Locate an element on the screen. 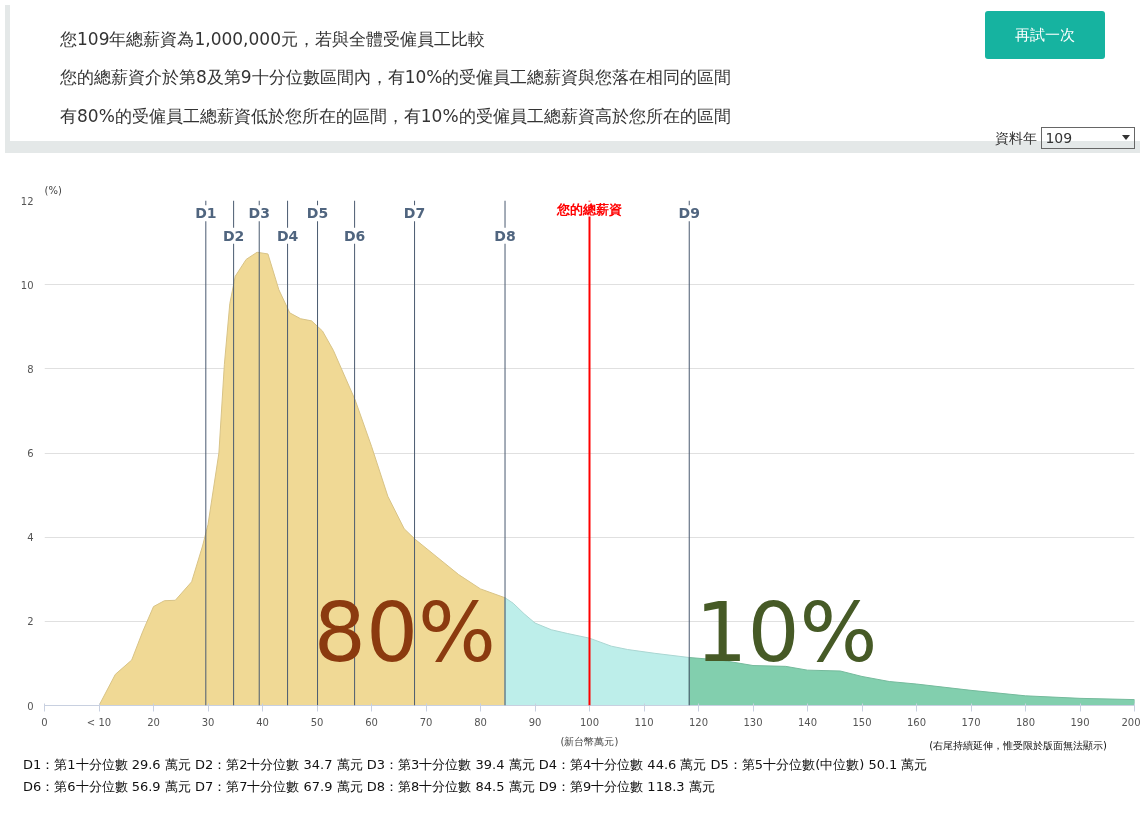 Image resolution: width=1140 pixels, height=823 pixels. annotation: 10% is located at coordinates (786, 633).